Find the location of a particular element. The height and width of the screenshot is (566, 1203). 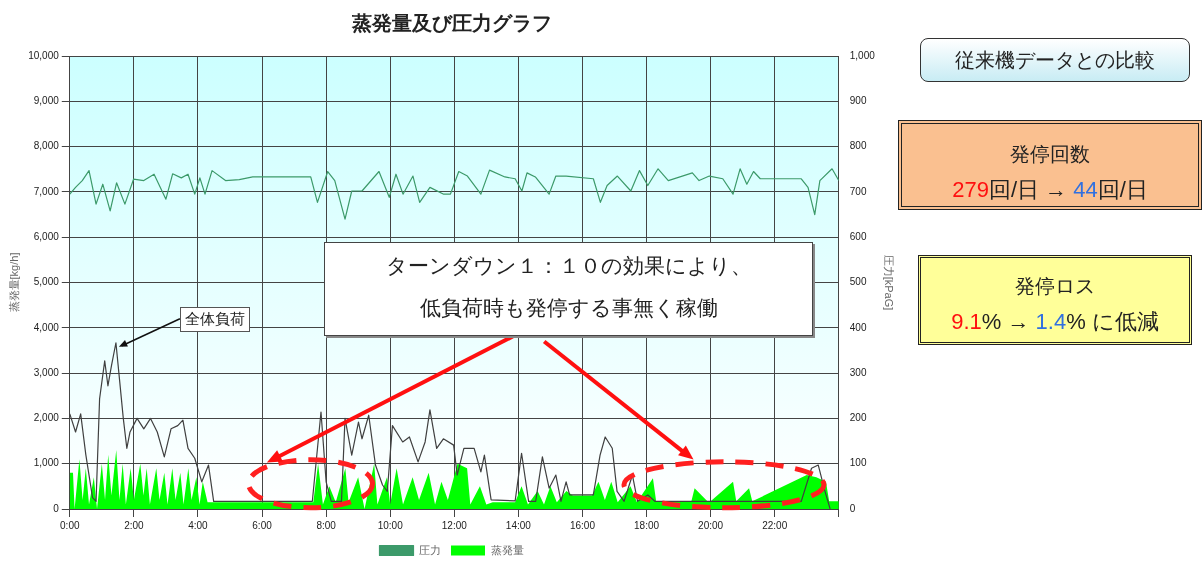

annotation: ターンダウン１：１０の効果により、 is located at coordinates (568, 265).